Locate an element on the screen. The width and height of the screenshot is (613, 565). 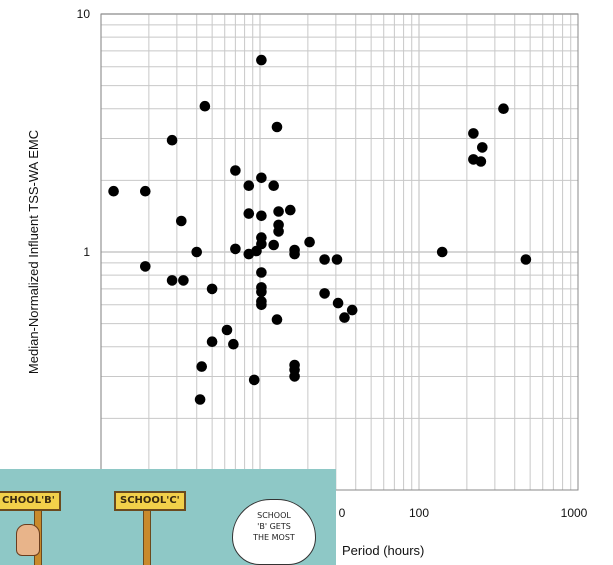
speech-bubble: SCHOOL 'B' GETS THE MOST is located at coordinates (274, 532).